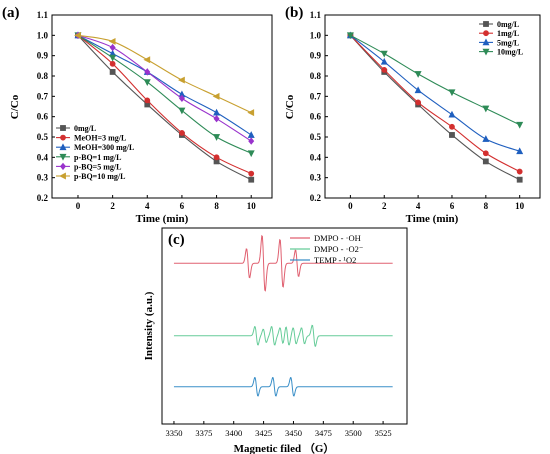  Describe the element at coordinates (43, 96) in the screenshot. I see `a-ytick-label: 0.7` at that location.